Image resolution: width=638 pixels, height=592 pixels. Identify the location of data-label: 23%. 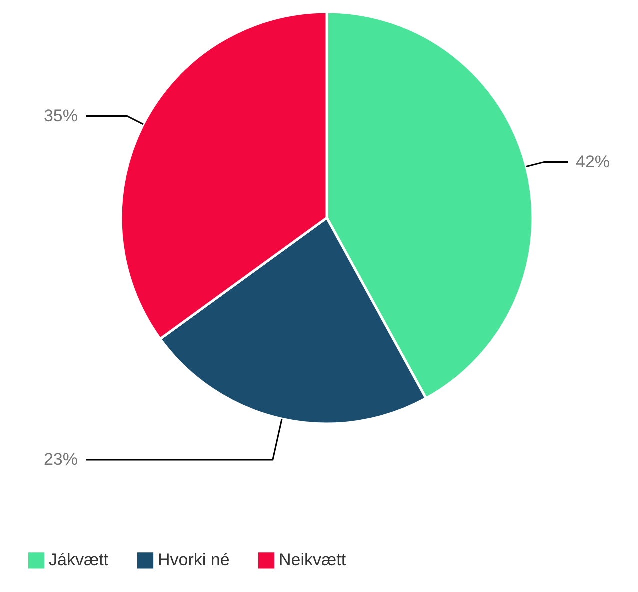
(61, 460).